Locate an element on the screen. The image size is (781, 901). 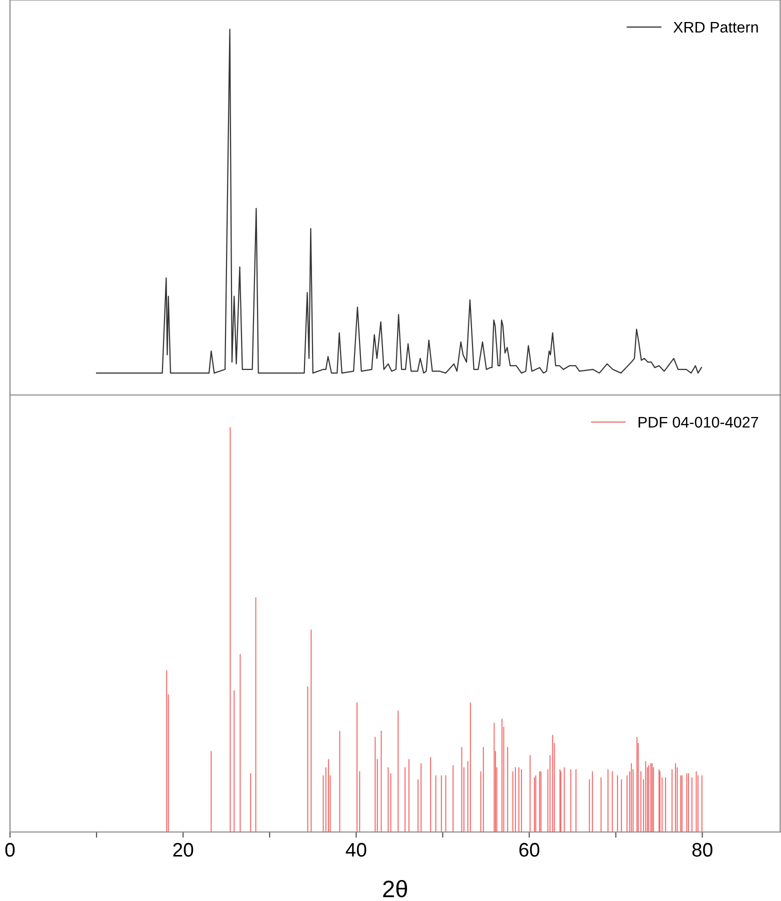
x-tick-label: 20 is located at coordinates (183, 849).